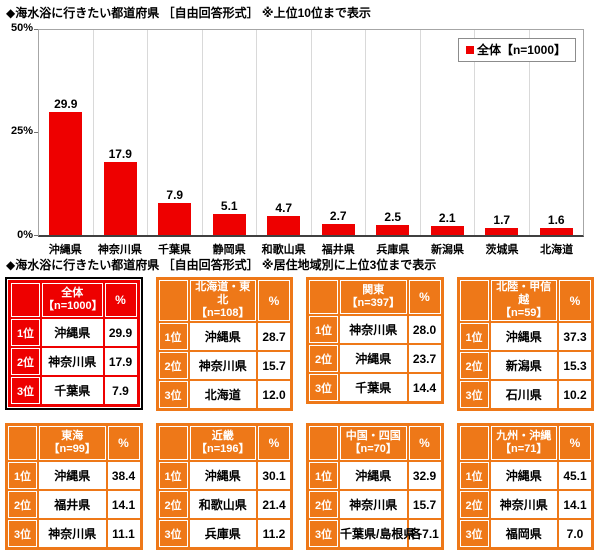 The width and height of the screenshot is (600, 556). What do you see at coordinates (523, 300) in the screenshot?
I see `table-region-header: 北陸・甲信越 【n=59】` at bounding box center [523, 300].